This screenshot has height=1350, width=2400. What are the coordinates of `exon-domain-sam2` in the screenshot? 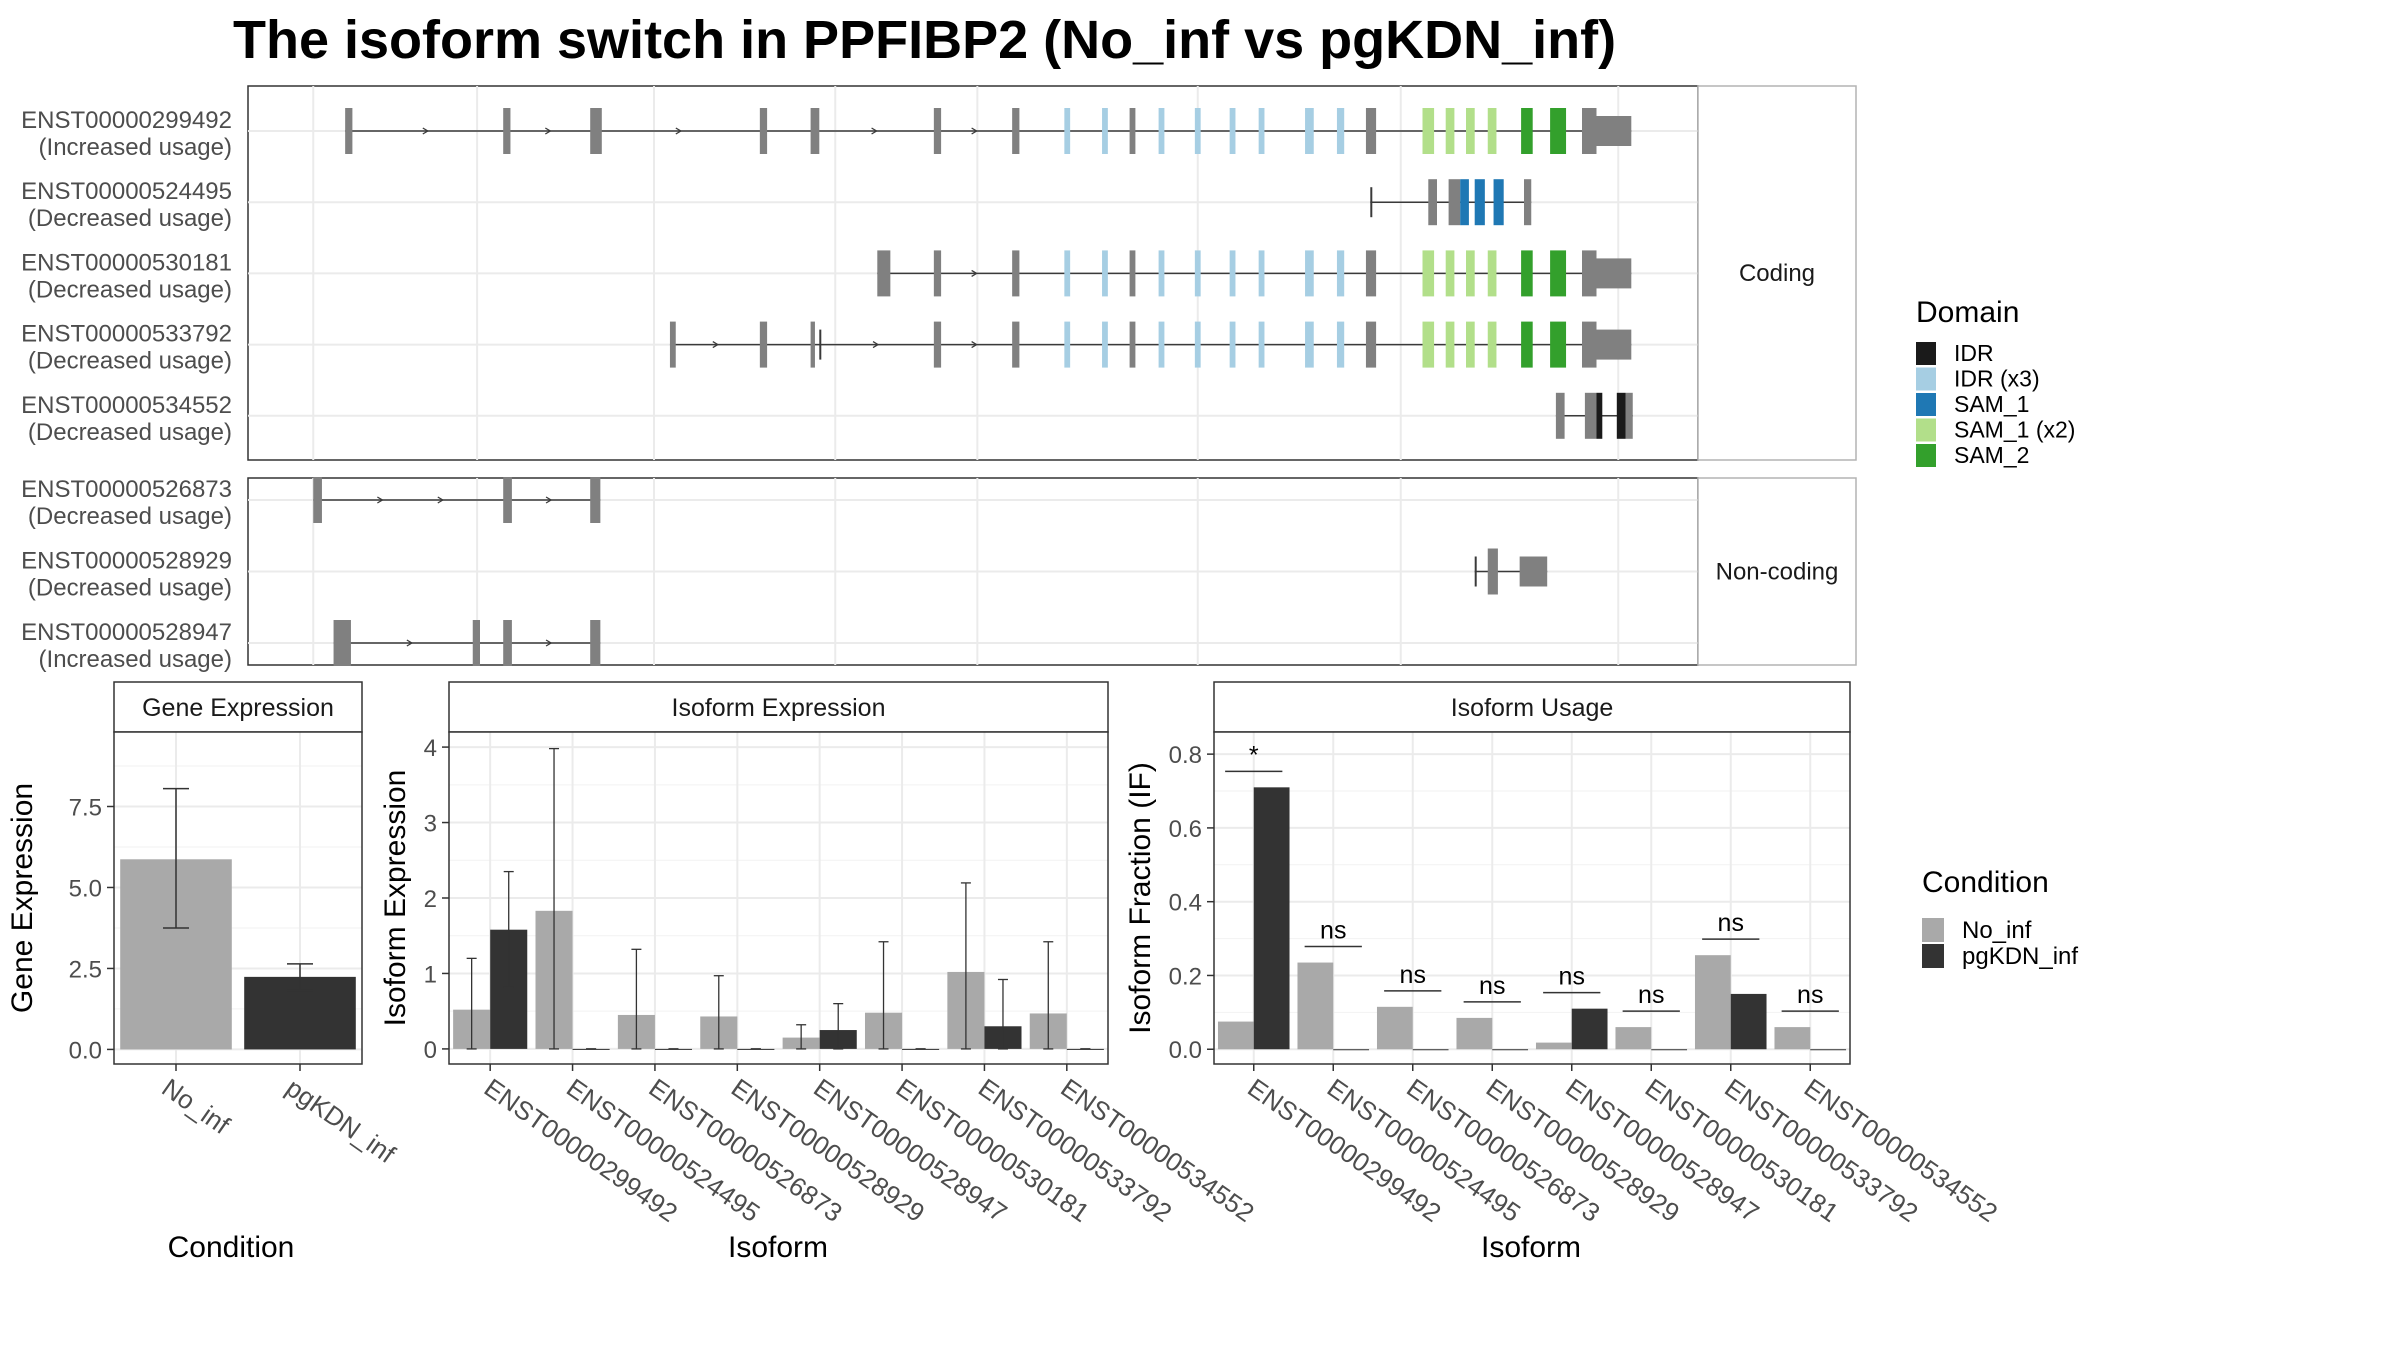 It's located at (1558, 131).